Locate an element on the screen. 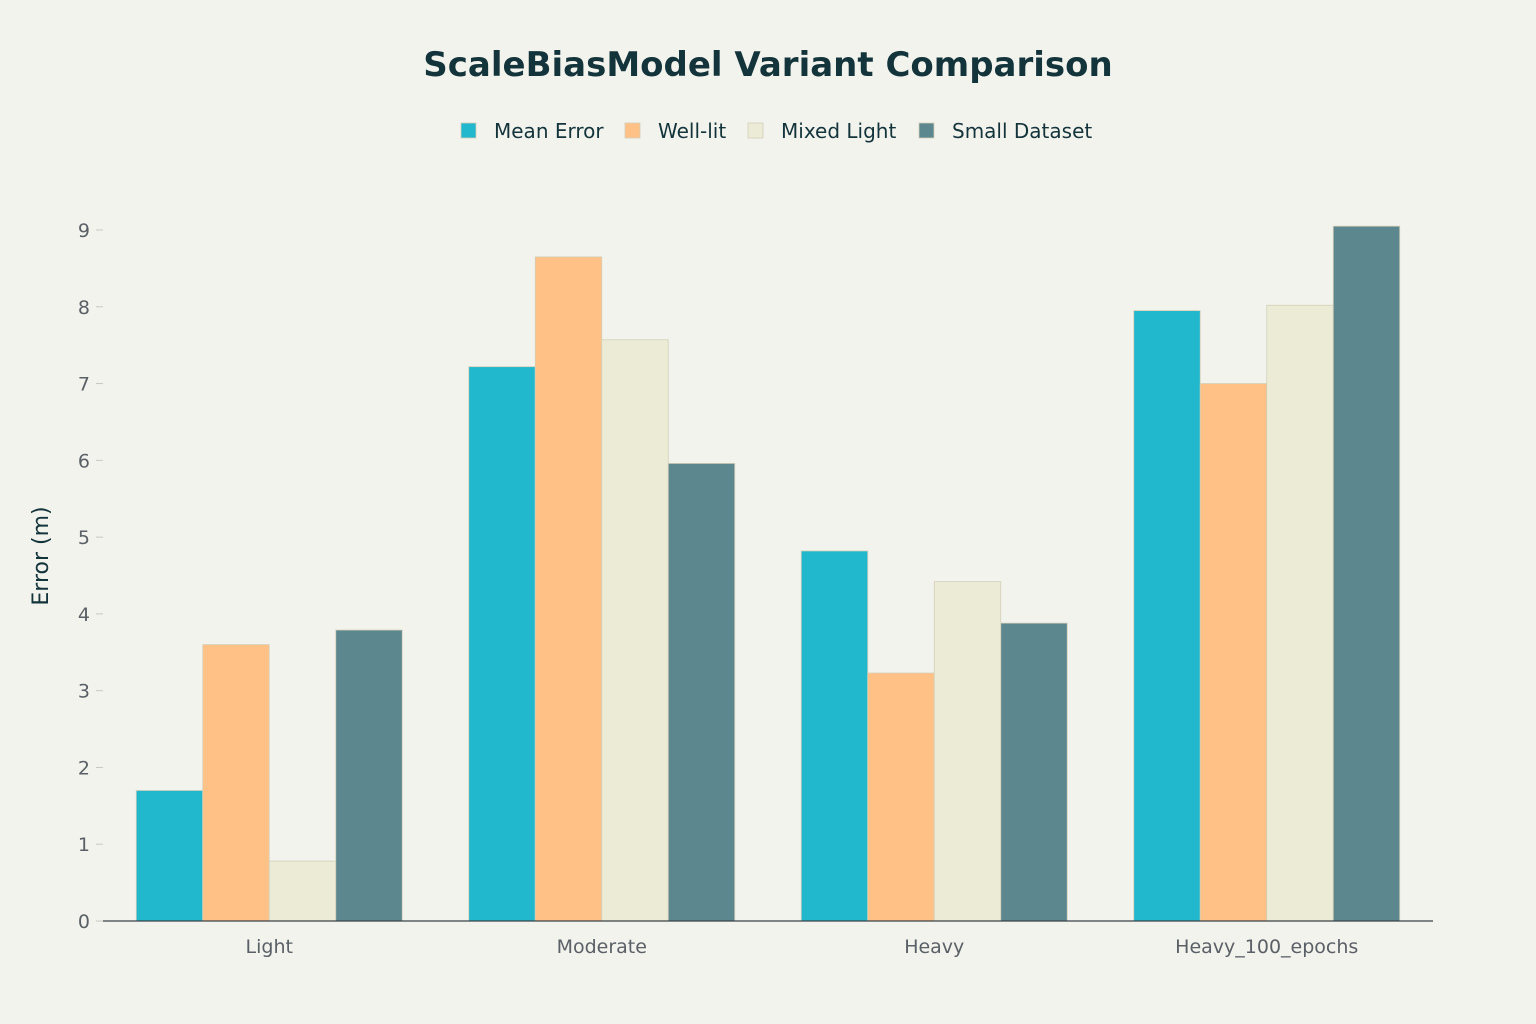 The height and width of the screenshot is (1024, 1536). y-tick-label: 1 is located at coordinates (84, 845).